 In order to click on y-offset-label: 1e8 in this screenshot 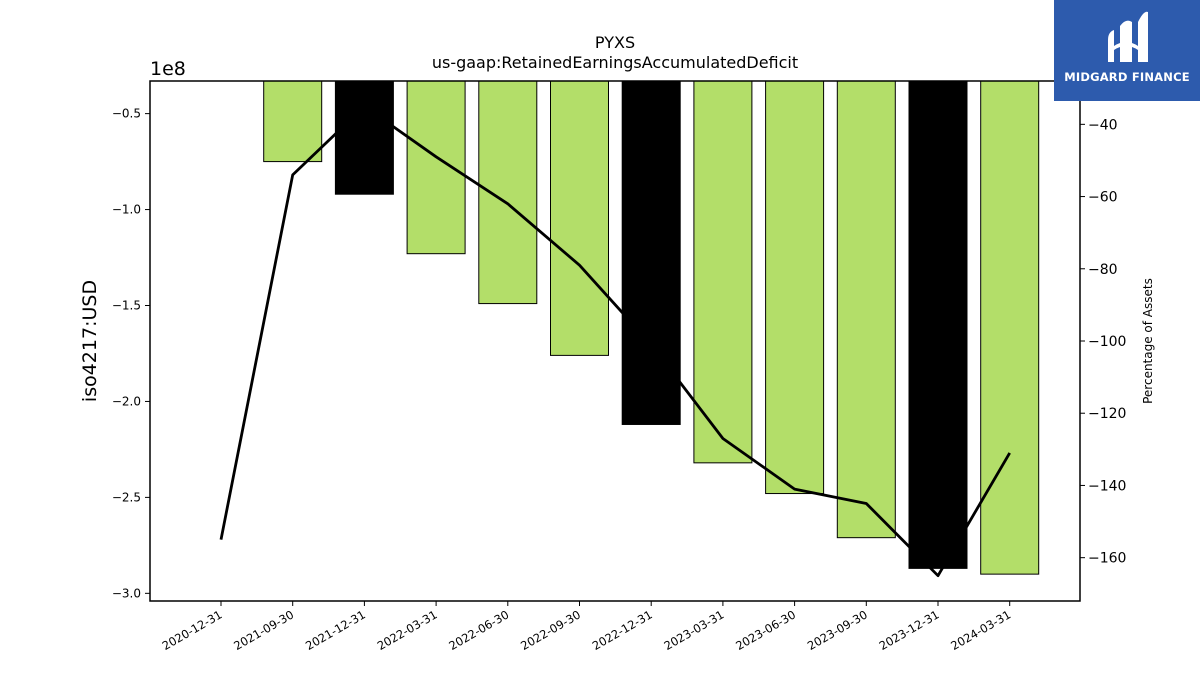, I will do `click(168, 69)`.